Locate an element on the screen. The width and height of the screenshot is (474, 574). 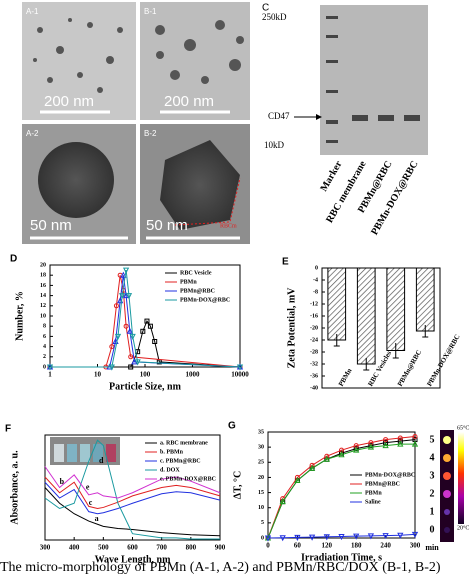
y-tick-label: 25 is located at coordinates (261, 463).